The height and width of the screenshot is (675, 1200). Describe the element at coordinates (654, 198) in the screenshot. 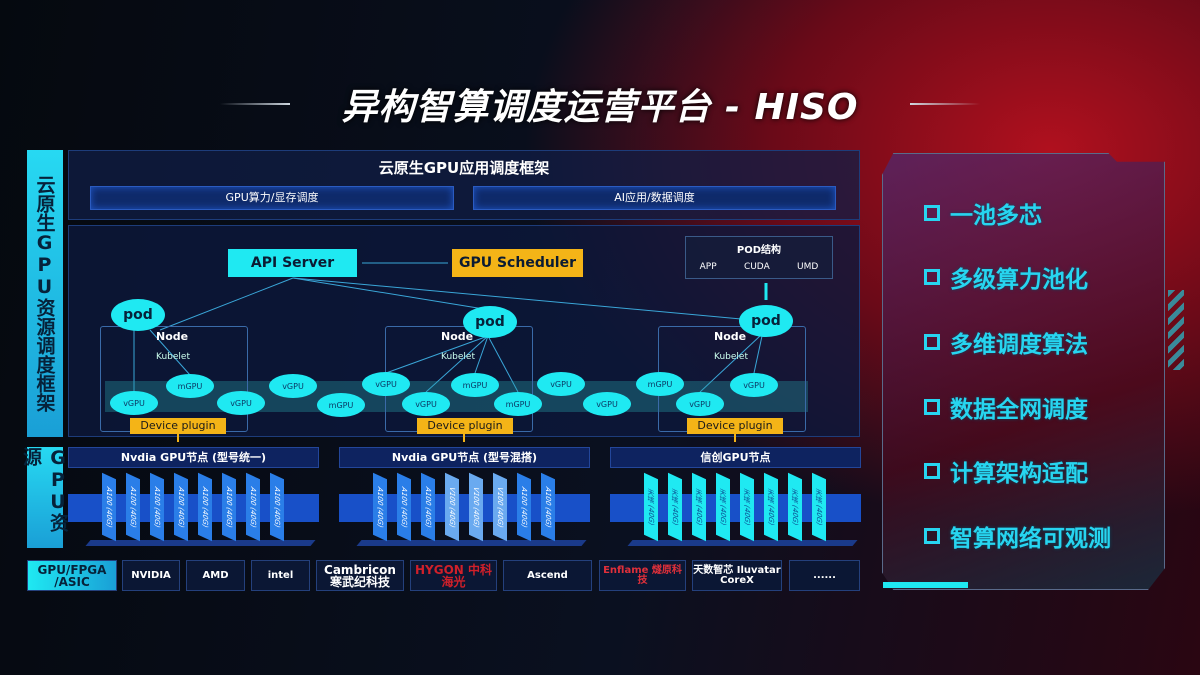

I see `ai-data-scheduling: AI应用/数据调度` at that location.